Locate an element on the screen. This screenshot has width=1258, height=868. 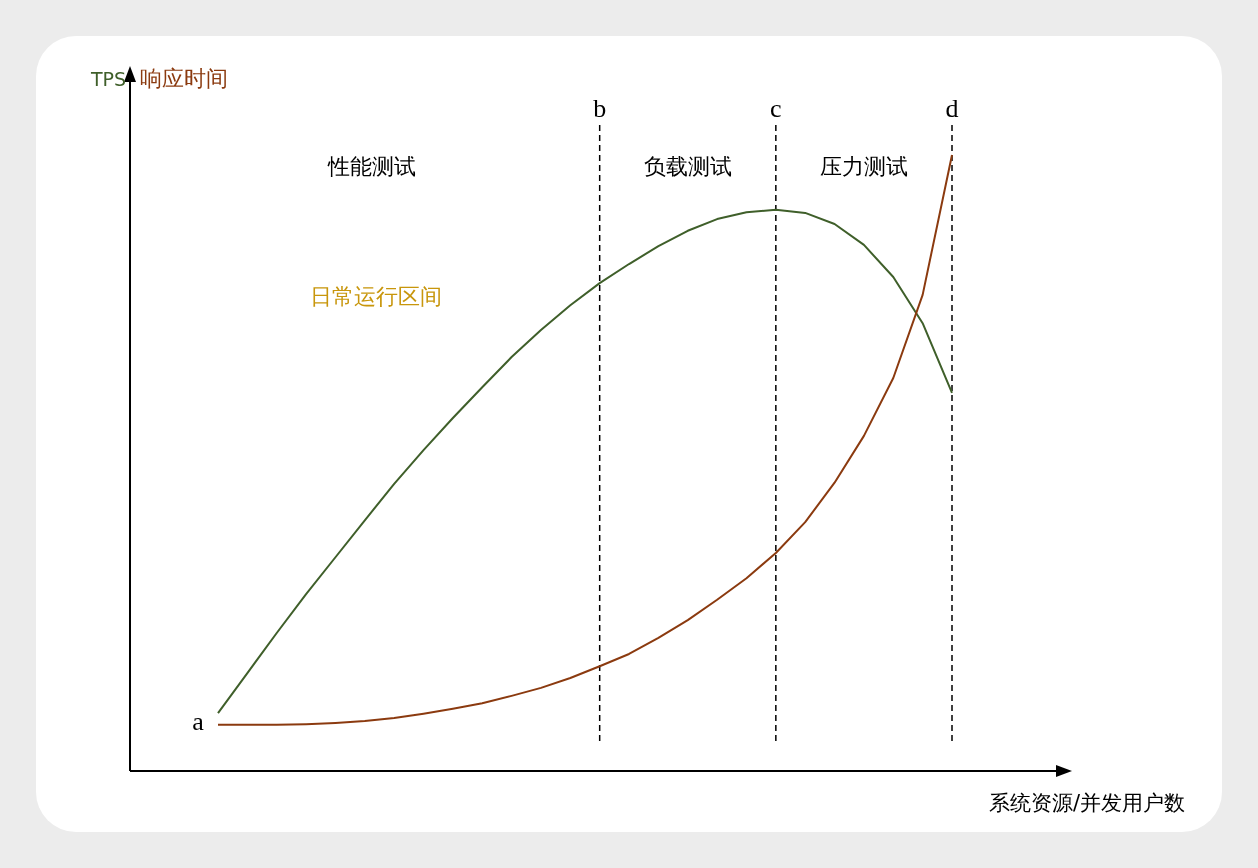
text: c is located at coordinates (776, 108).